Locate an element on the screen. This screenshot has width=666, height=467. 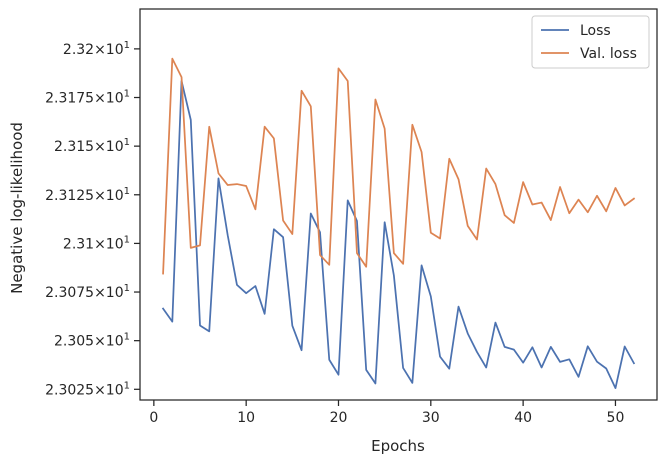
y-tick-label: 2.3075×10¹ is located at coordinates (87, 292).